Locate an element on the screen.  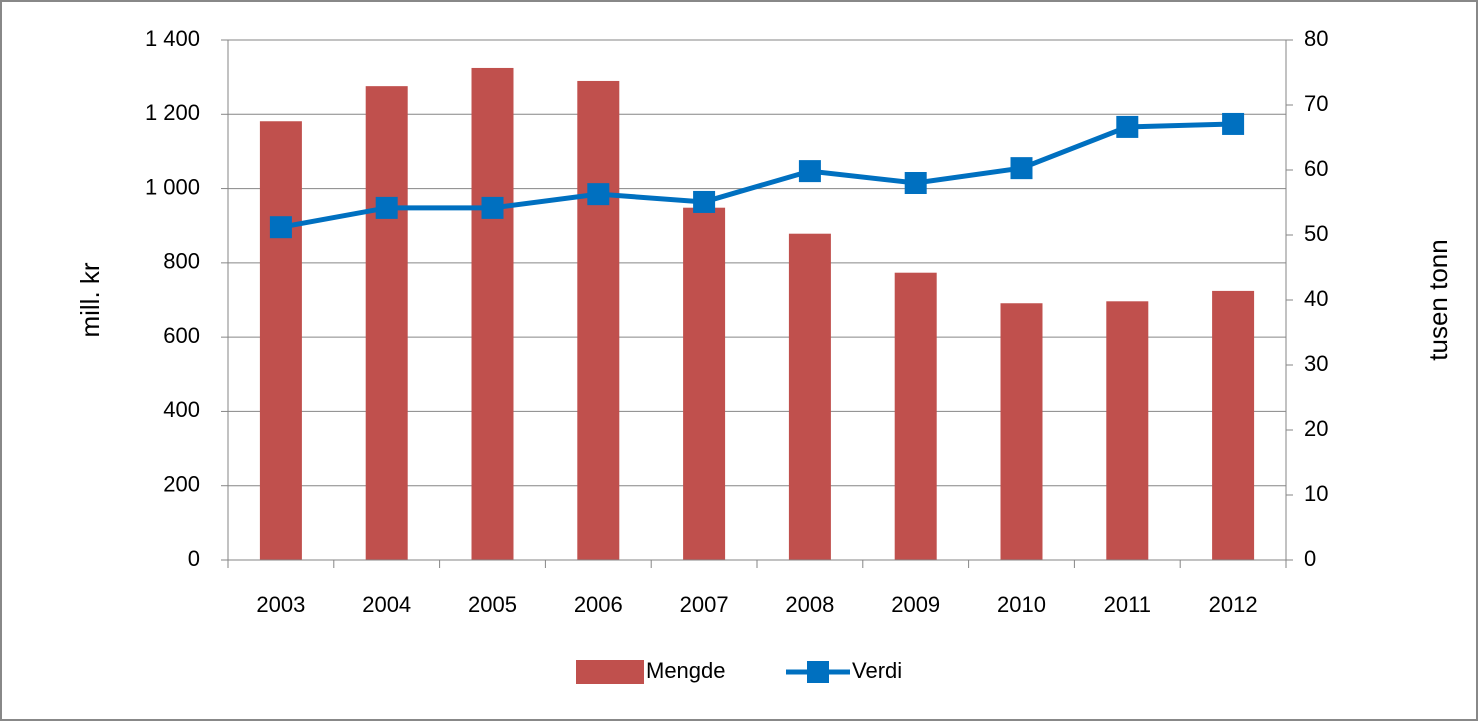
x-tick-label: 2007 is located at coordinates (704, 604).